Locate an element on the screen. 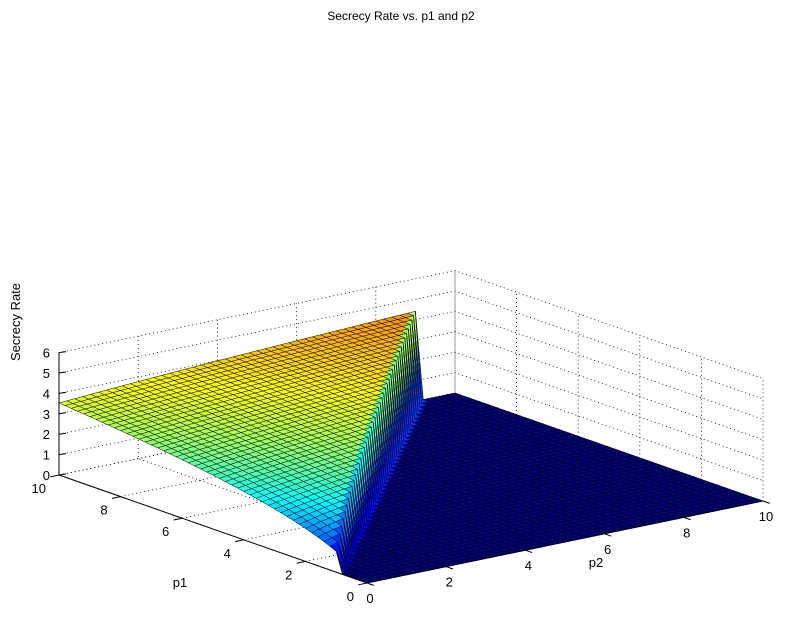  x-tick-label: 10 is located at coordinates (766, 516).